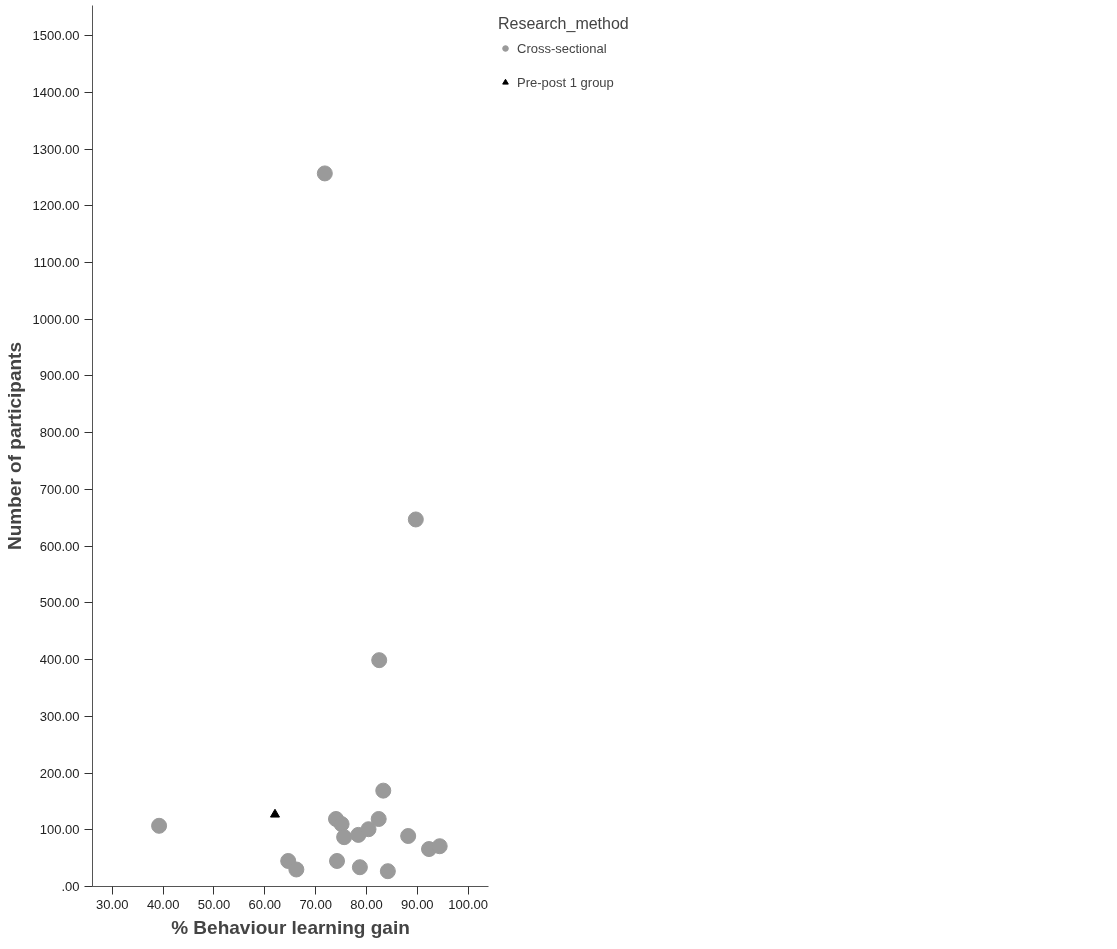  What do you see at coordinates (563, 24) in the screenshot?
I see `legend-title: Research_method` at bounding box center [563, 24].